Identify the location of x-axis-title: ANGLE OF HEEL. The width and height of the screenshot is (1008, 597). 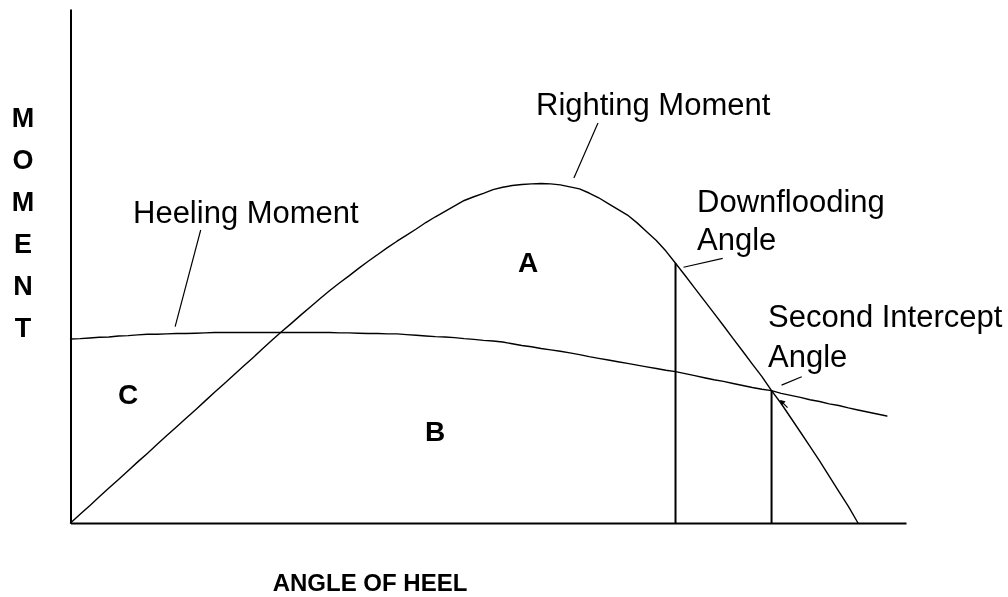
(370, 582).